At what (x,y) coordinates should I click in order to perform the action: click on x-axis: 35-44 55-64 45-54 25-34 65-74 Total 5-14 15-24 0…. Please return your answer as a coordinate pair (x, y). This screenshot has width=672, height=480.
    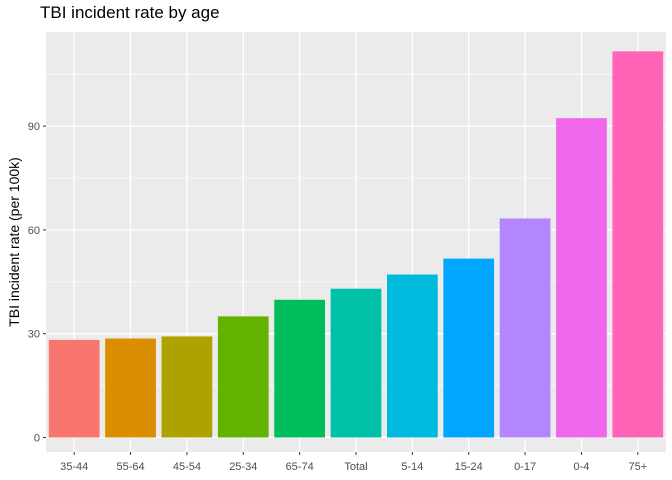
    Looking at the image, I should click on (353, 462).